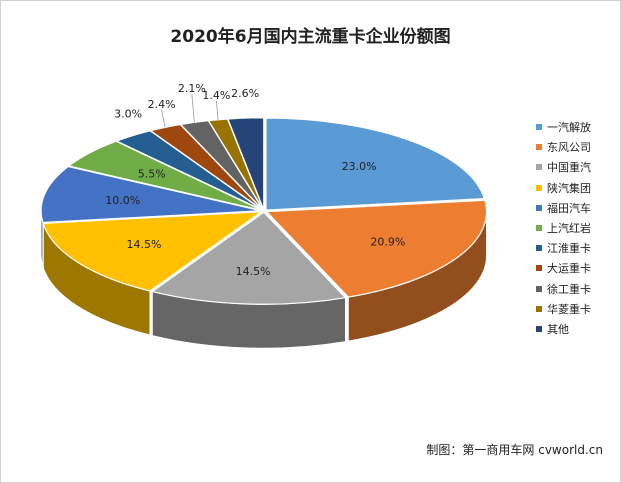  I want to click on legend-label-3: 陕汽集团, so click(569, 188).